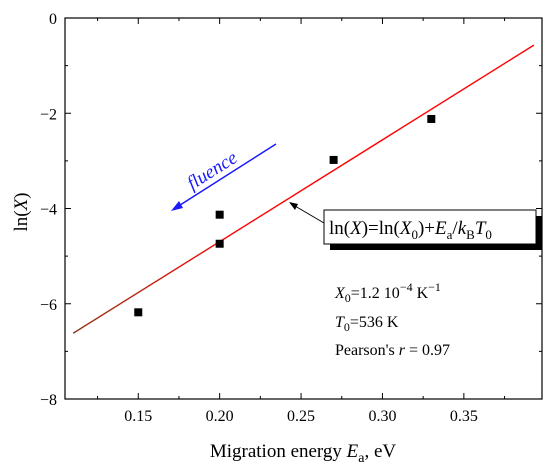  I want to click on formula-part: a, so click(450, 234).